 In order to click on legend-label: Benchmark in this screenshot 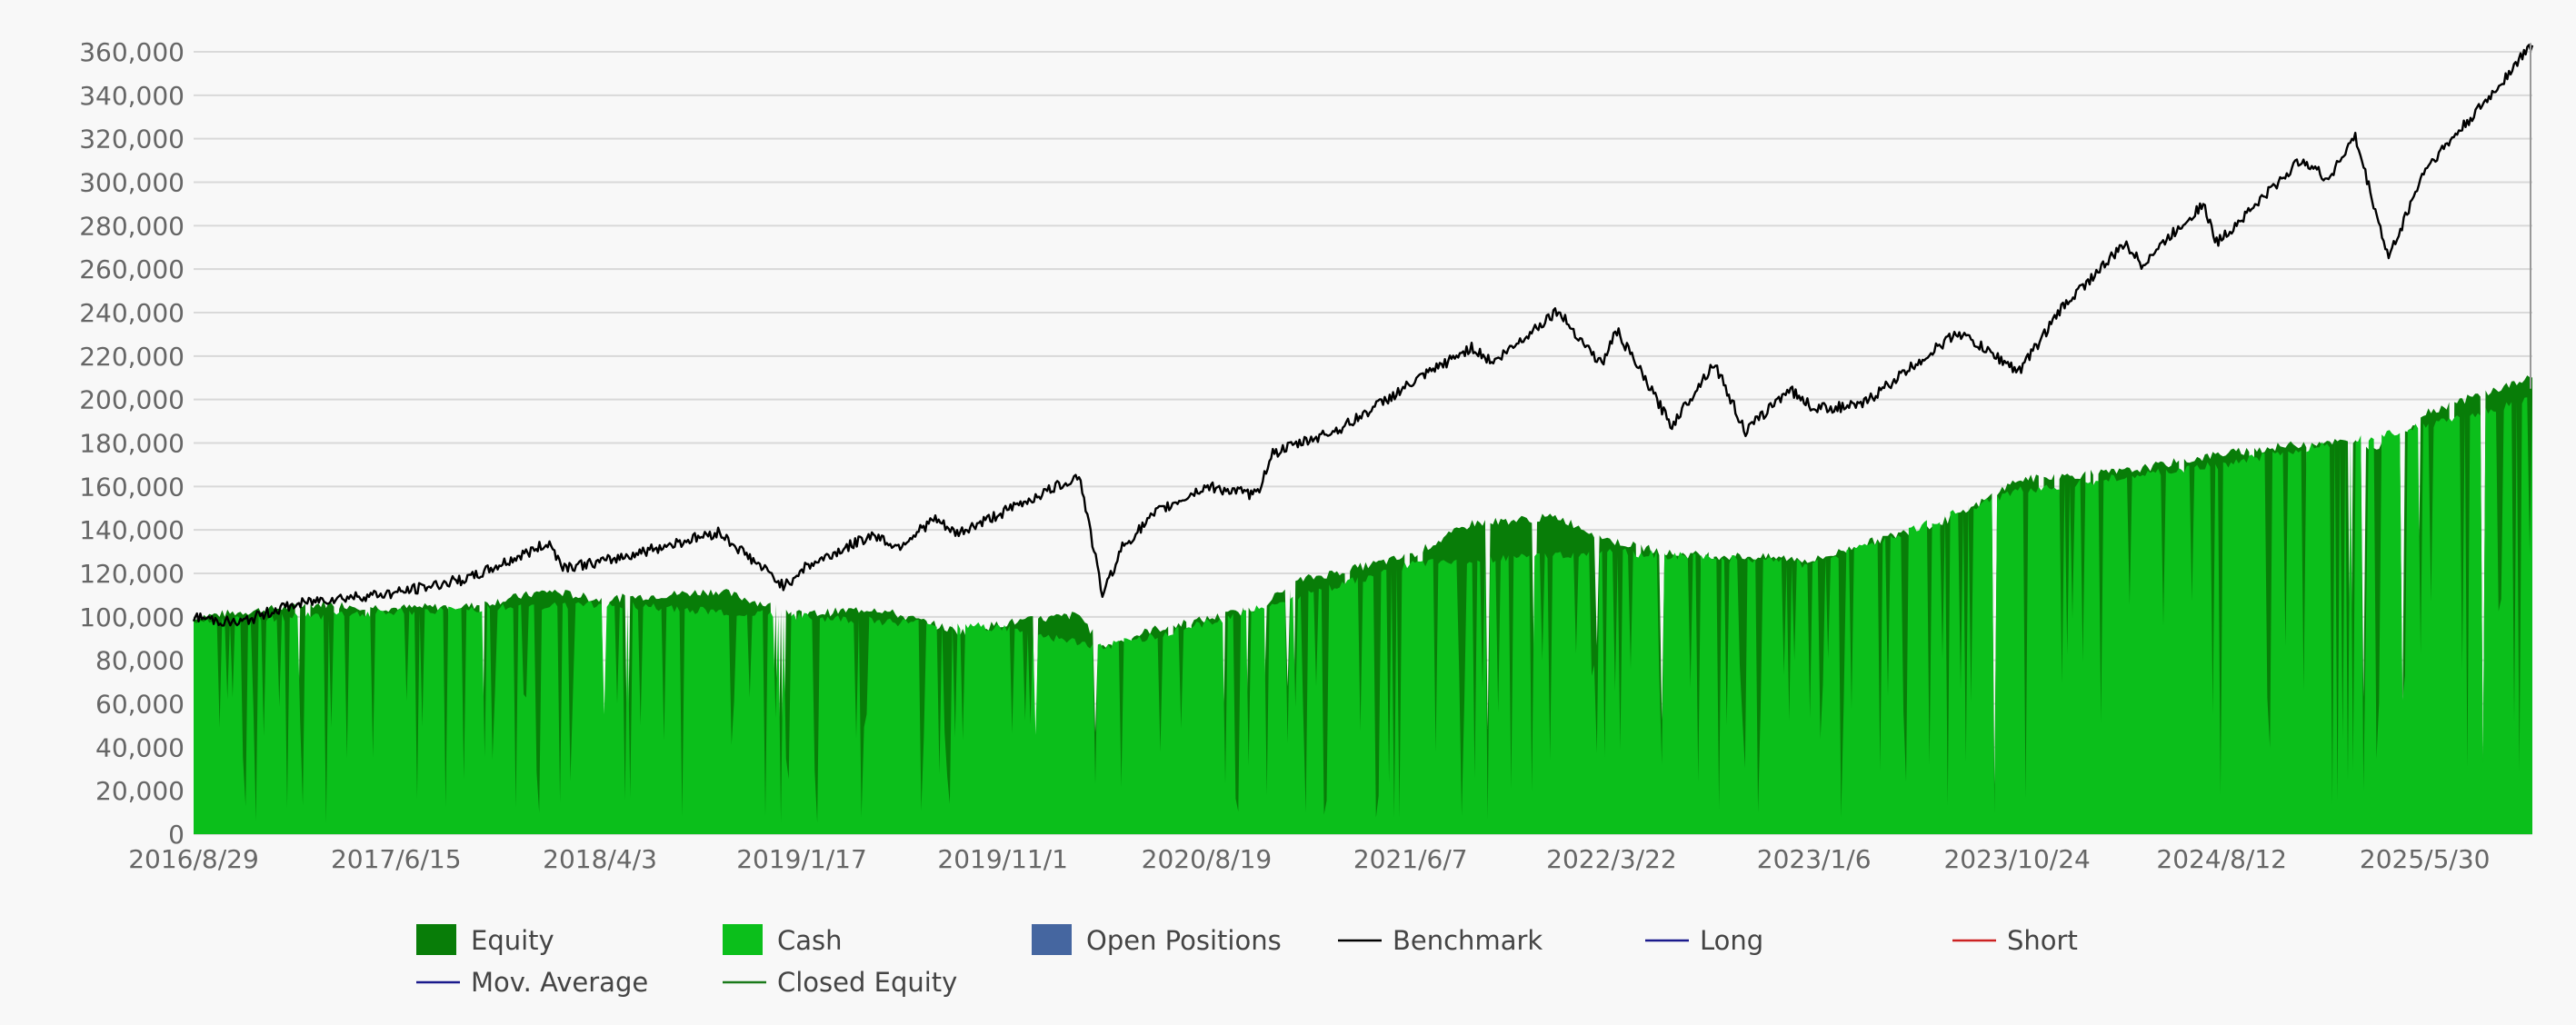, I will do `click(1468, 940)`.